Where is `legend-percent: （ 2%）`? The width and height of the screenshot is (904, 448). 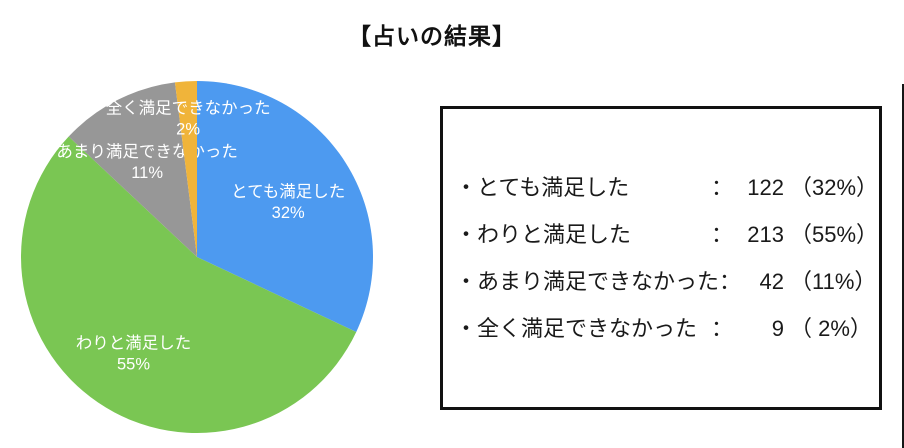
legend-percent: （ 2%） is located at coordinates (831, 328).